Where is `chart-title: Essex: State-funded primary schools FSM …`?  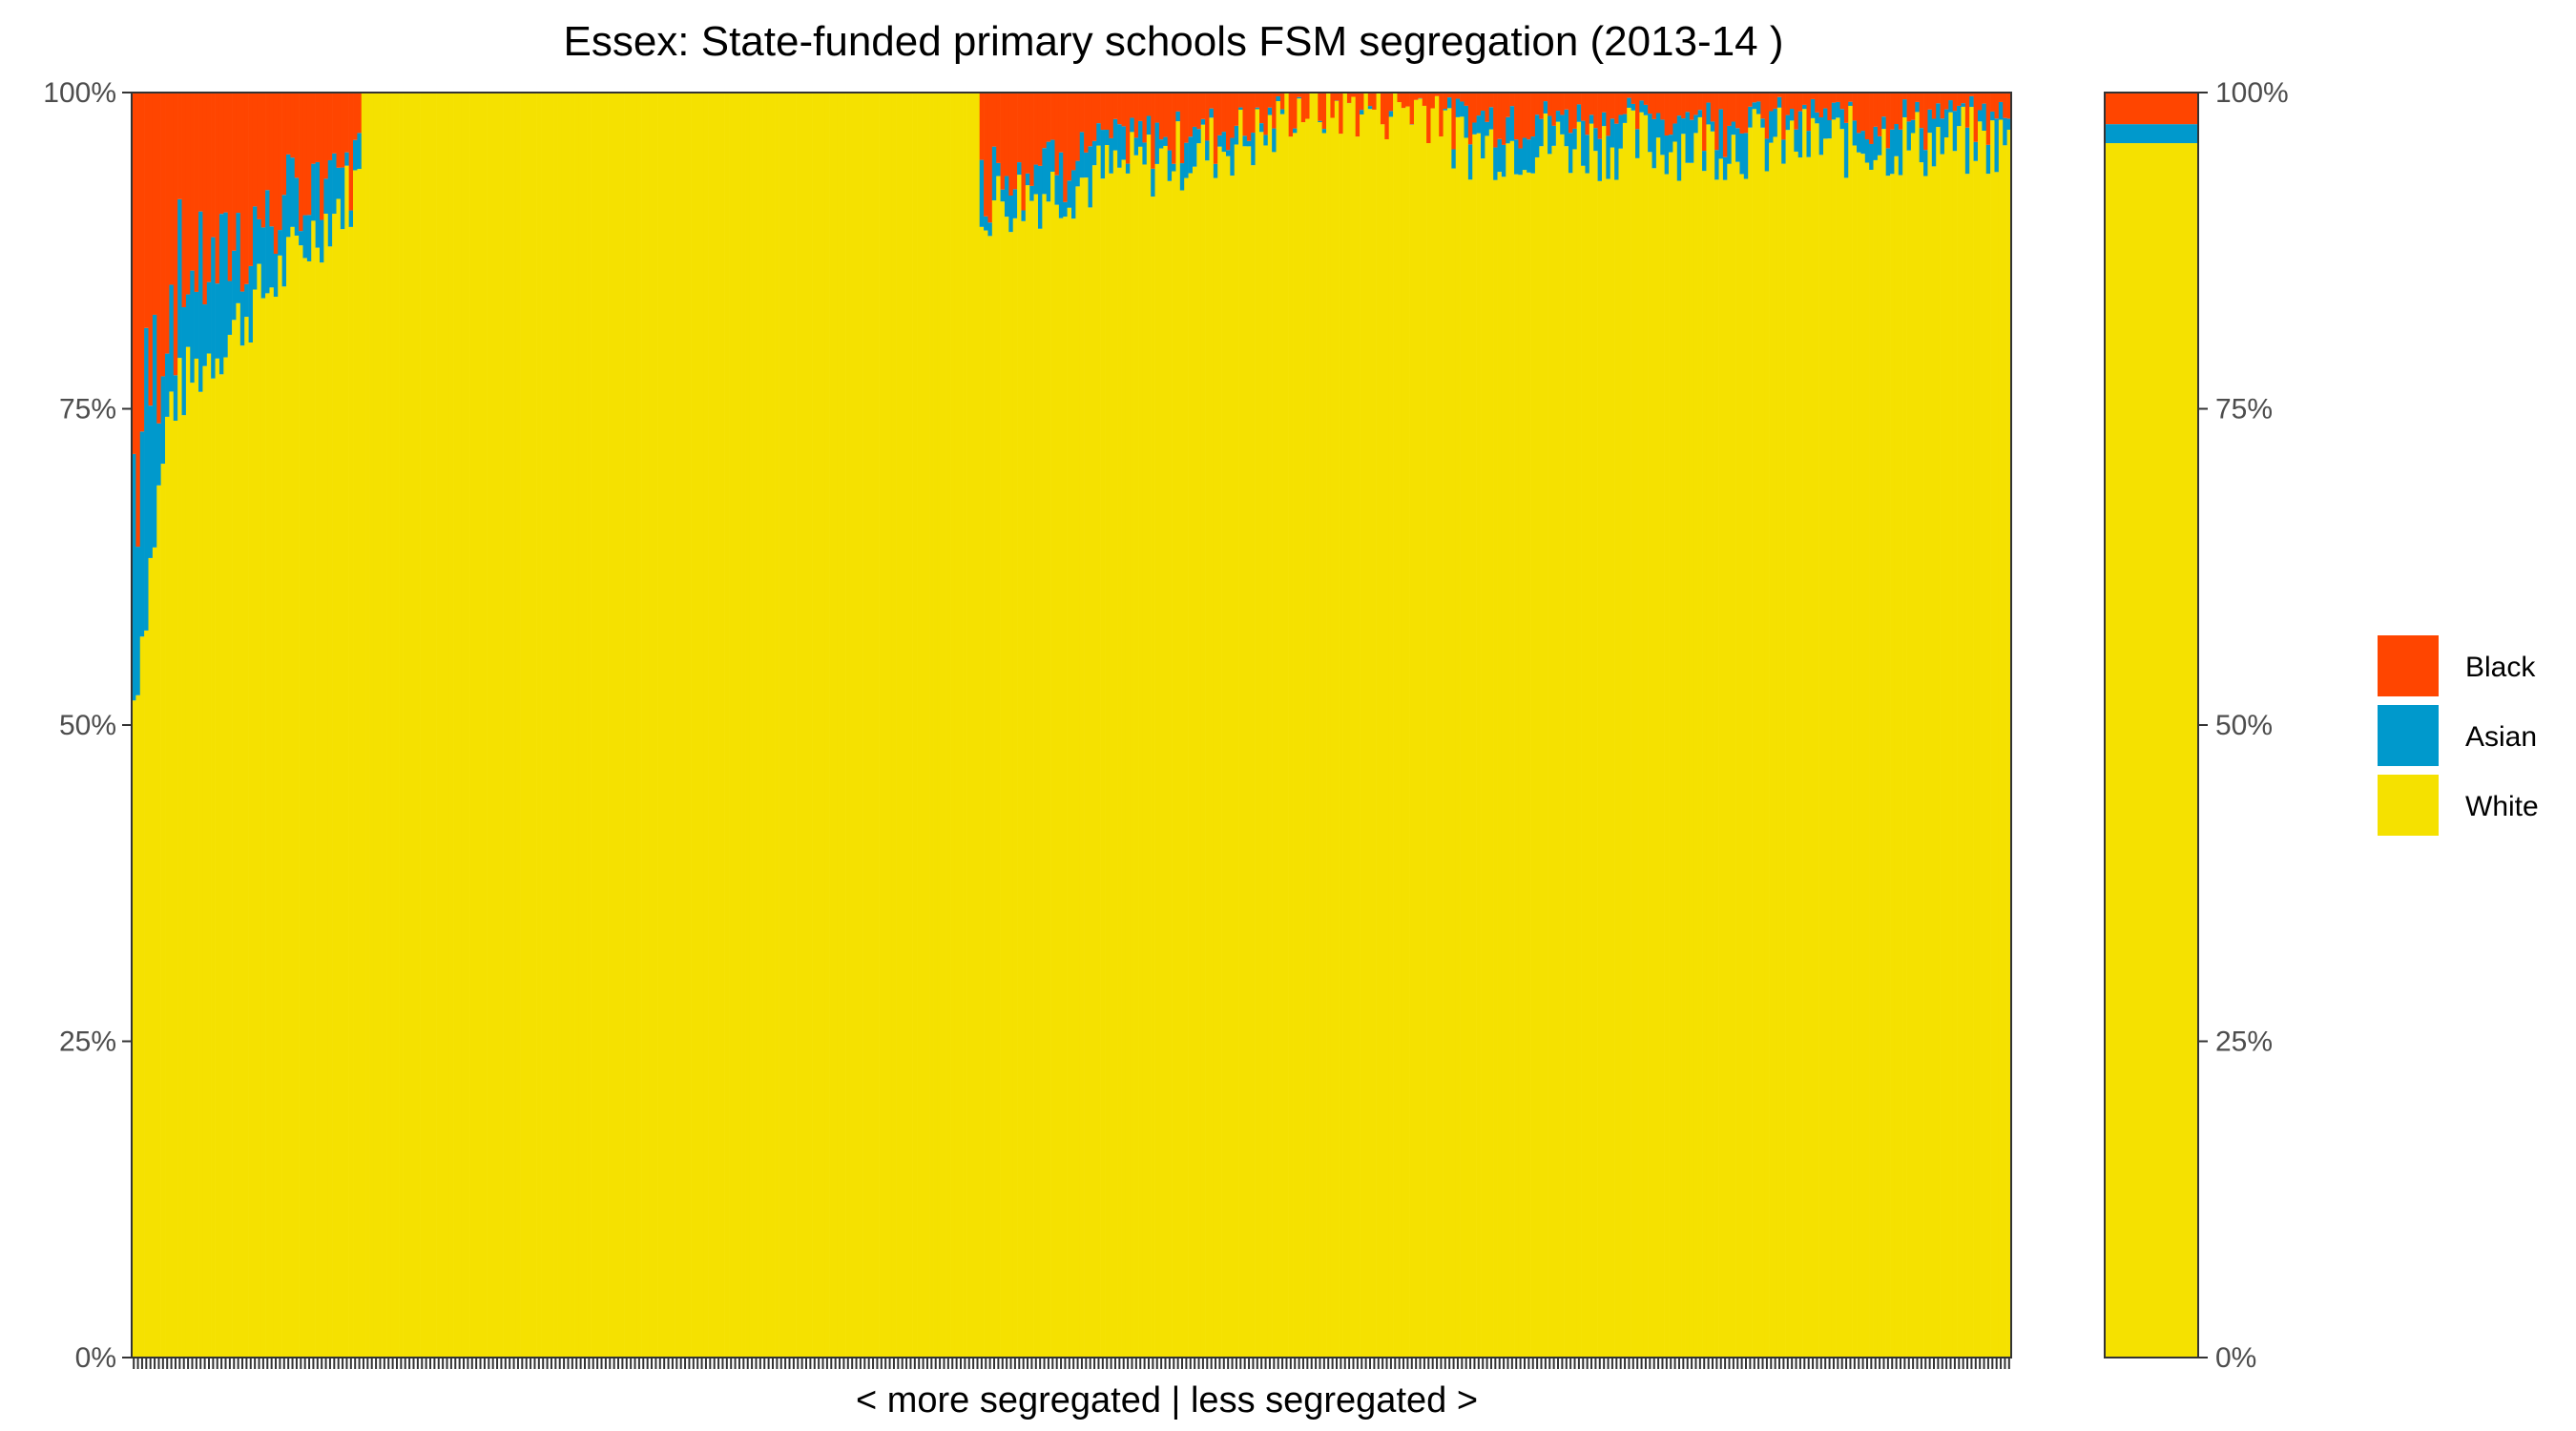
chart-title: Essex: State-funded primary schools FSM … is located at coordinates (1173, 41).